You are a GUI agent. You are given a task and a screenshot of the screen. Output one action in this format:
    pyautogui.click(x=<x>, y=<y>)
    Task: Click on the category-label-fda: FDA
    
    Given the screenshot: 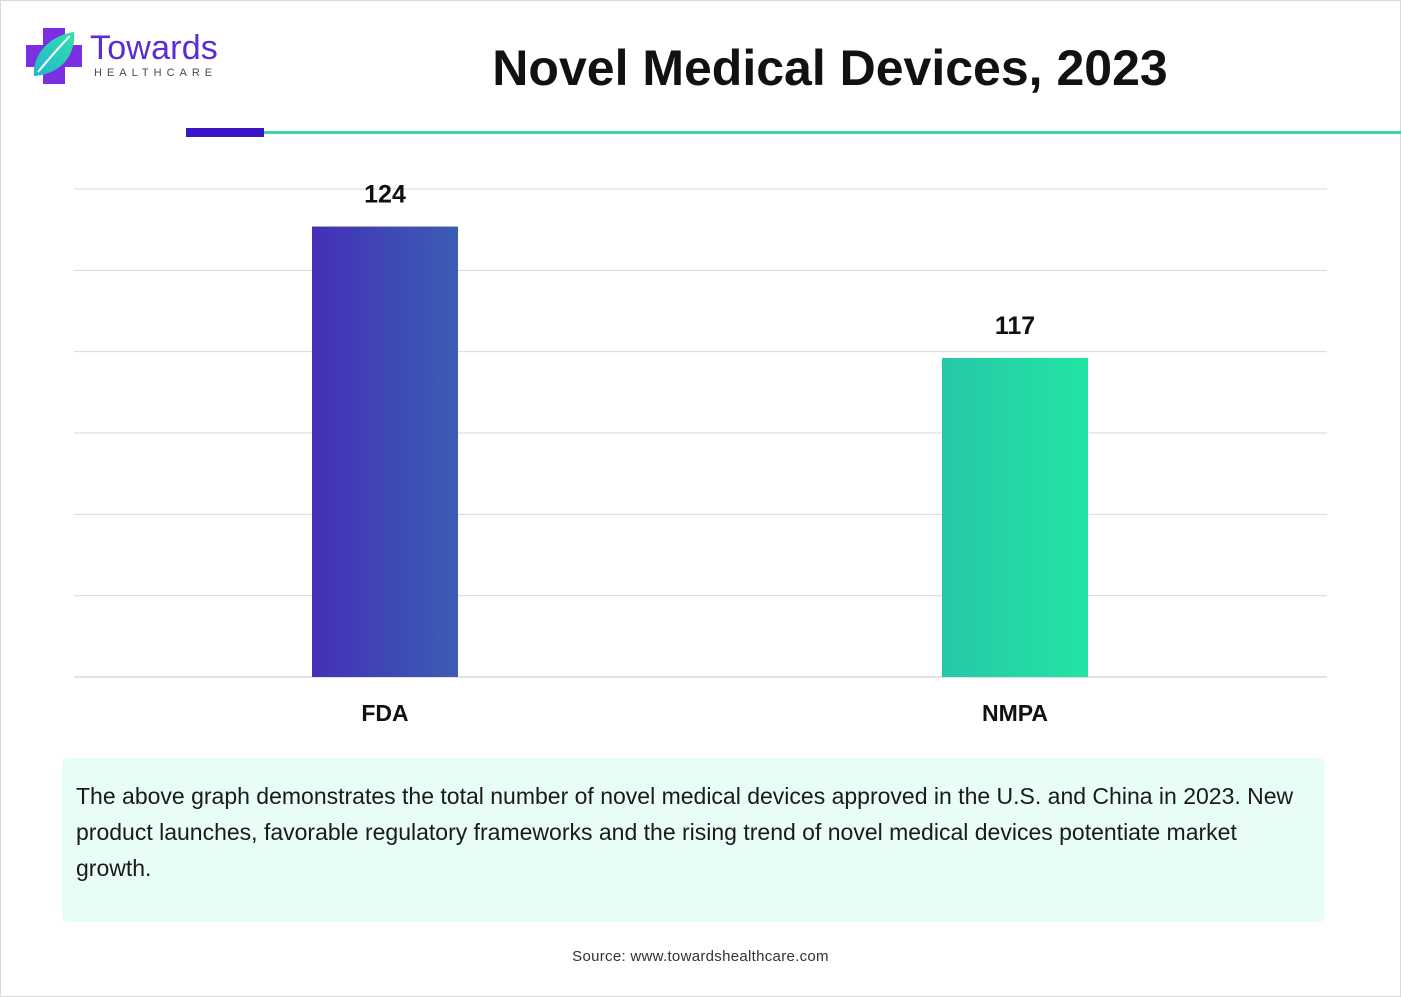 What is the action you would take?
    pyautogui.click(x=384, y=713)
    